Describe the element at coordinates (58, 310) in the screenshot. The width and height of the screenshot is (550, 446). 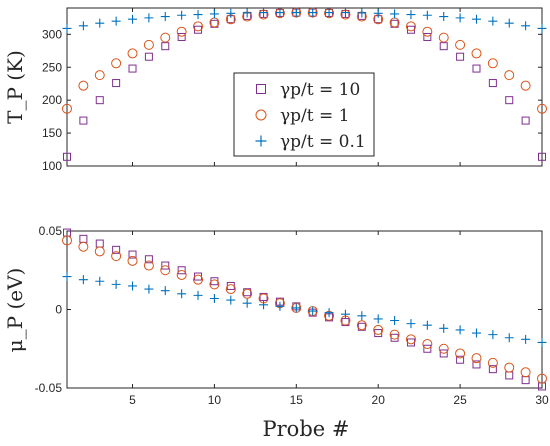
I see `chemical-potential-y-tick-label: 0` at that location.